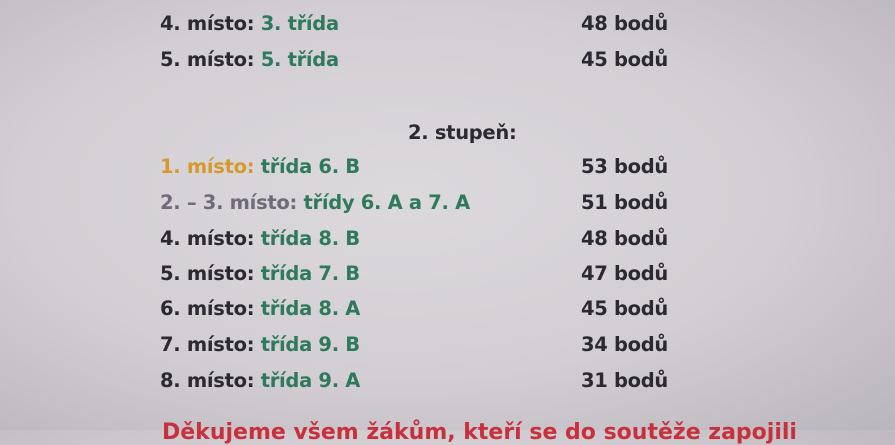 This screenshot has width=895, height=445. I want to click on stage2-row-4: 4. místo: třída 8. B 48 bodů, so click(414, 242).